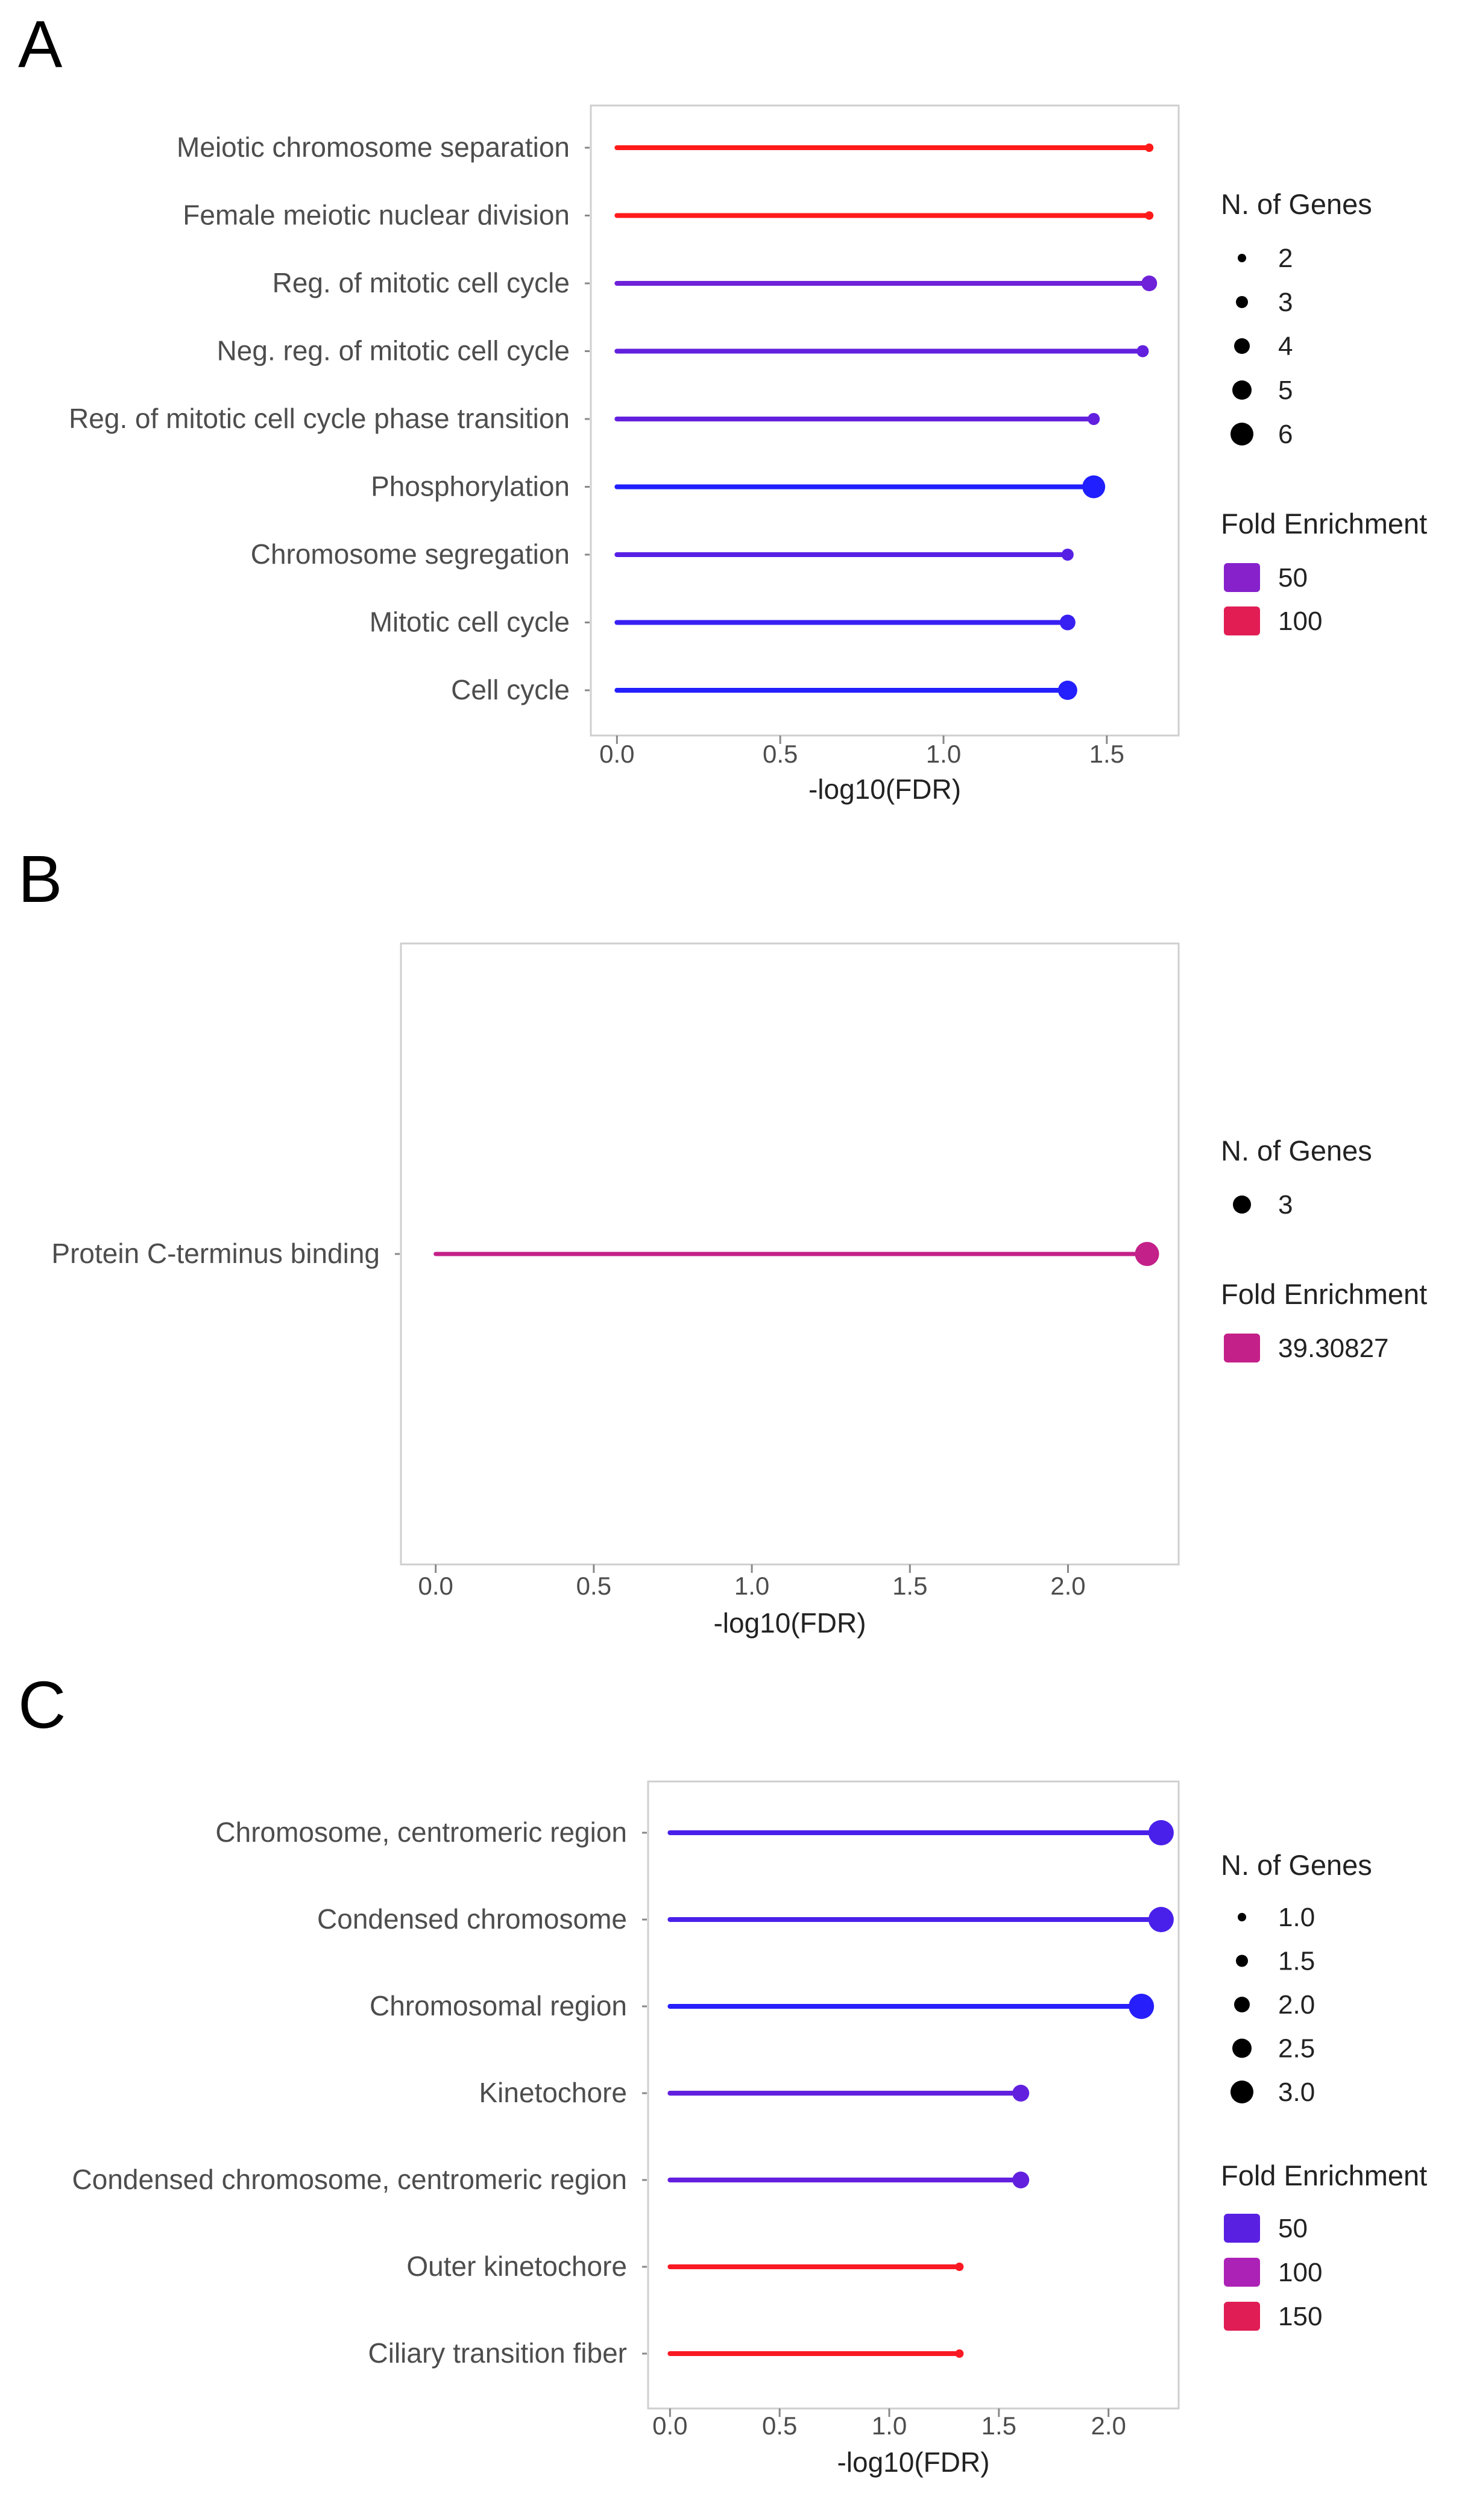  Describe the element at coordinates (1296, 1962) in the screenshot. I see `size-legend-label: 1.5` at that location.